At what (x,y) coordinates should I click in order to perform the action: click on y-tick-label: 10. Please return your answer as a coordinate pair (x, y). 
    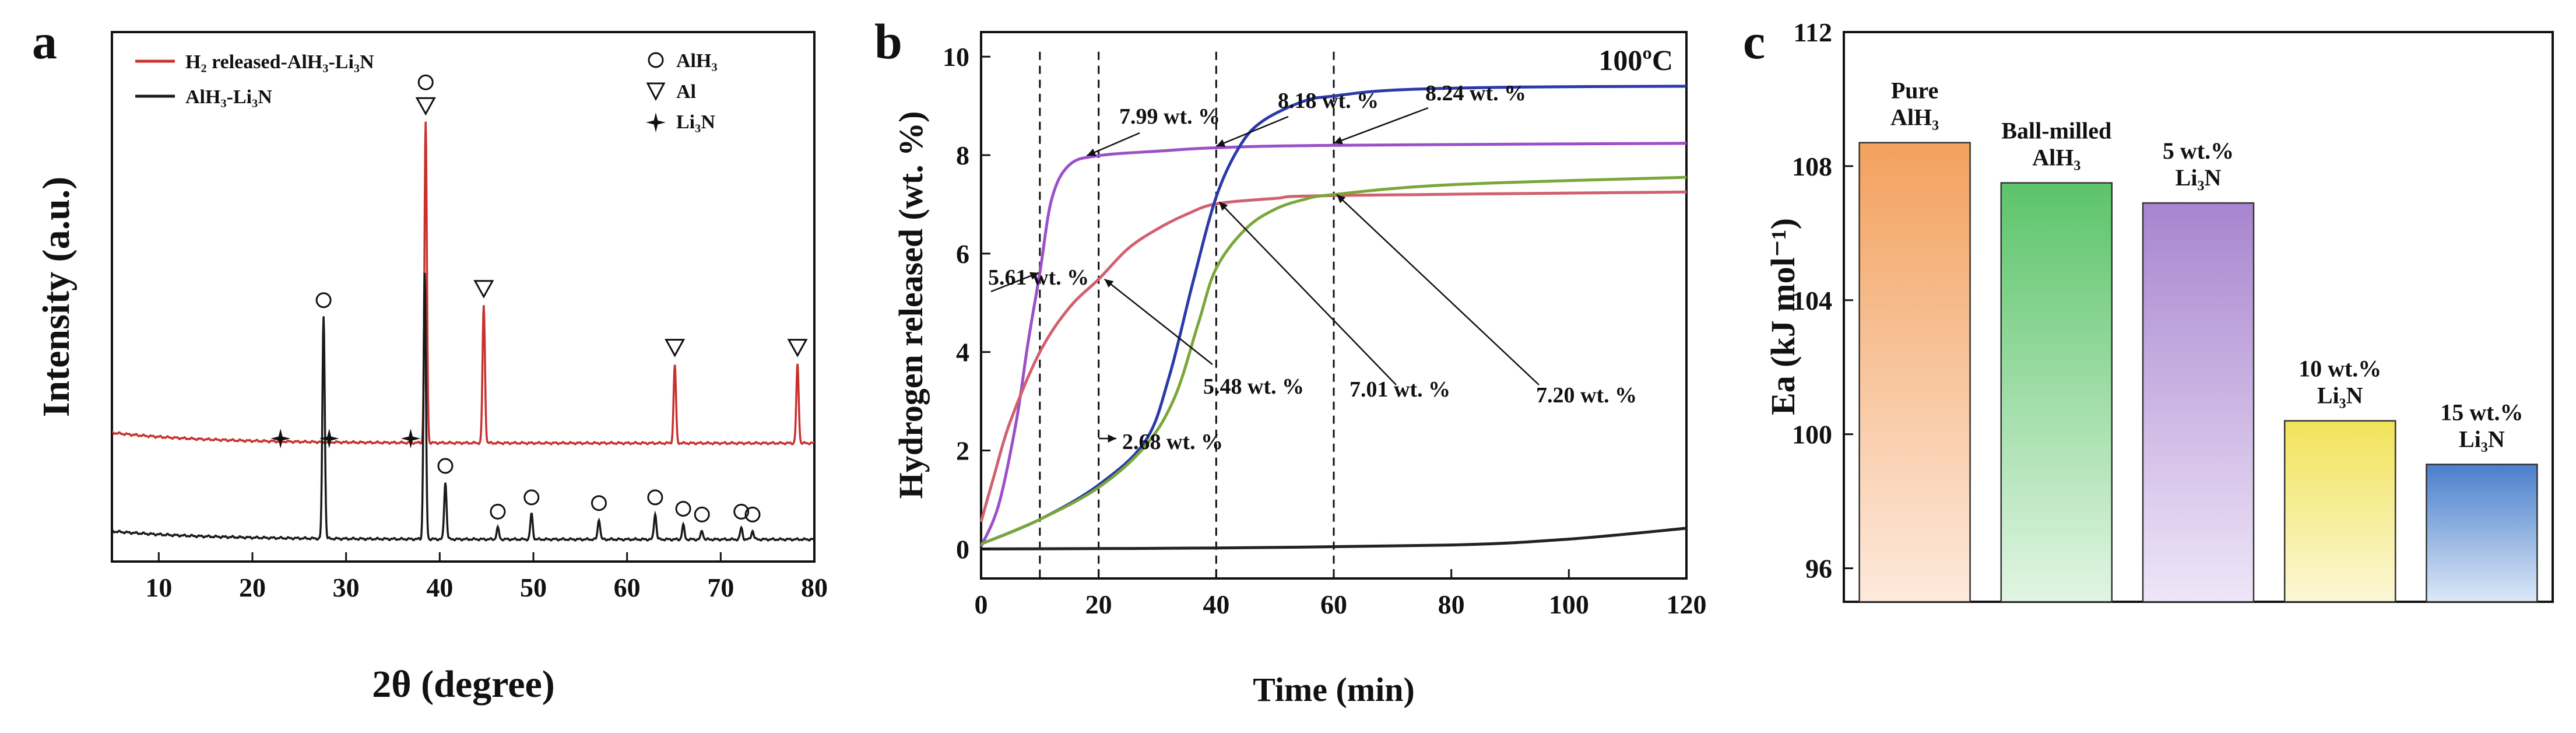
    Looking at the image, I should click on (956, 57).